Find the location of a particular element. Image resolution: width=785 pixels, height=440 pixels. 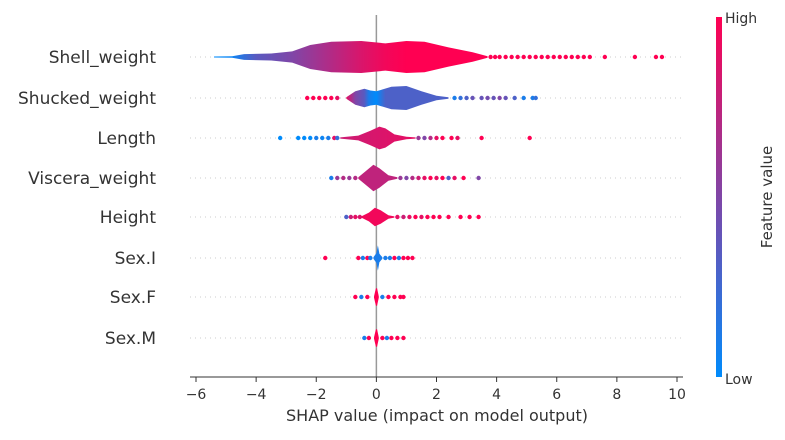

violin-shucked-weight is located at coordinates (397, 98).